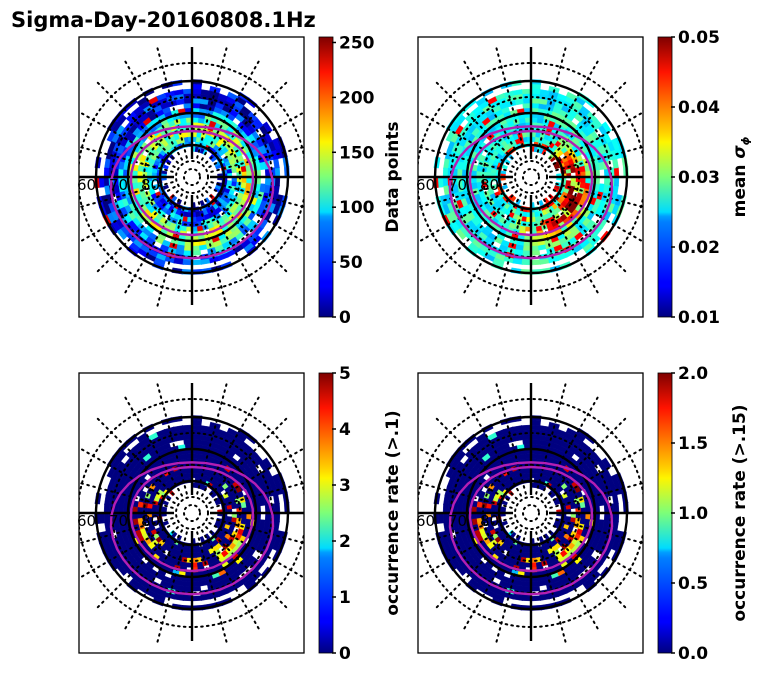 The image size is (759, 674). Describe the element at coordinates (699, 178) in the screenshot. I see `colorbar-tick-label: 0.03` at that location.